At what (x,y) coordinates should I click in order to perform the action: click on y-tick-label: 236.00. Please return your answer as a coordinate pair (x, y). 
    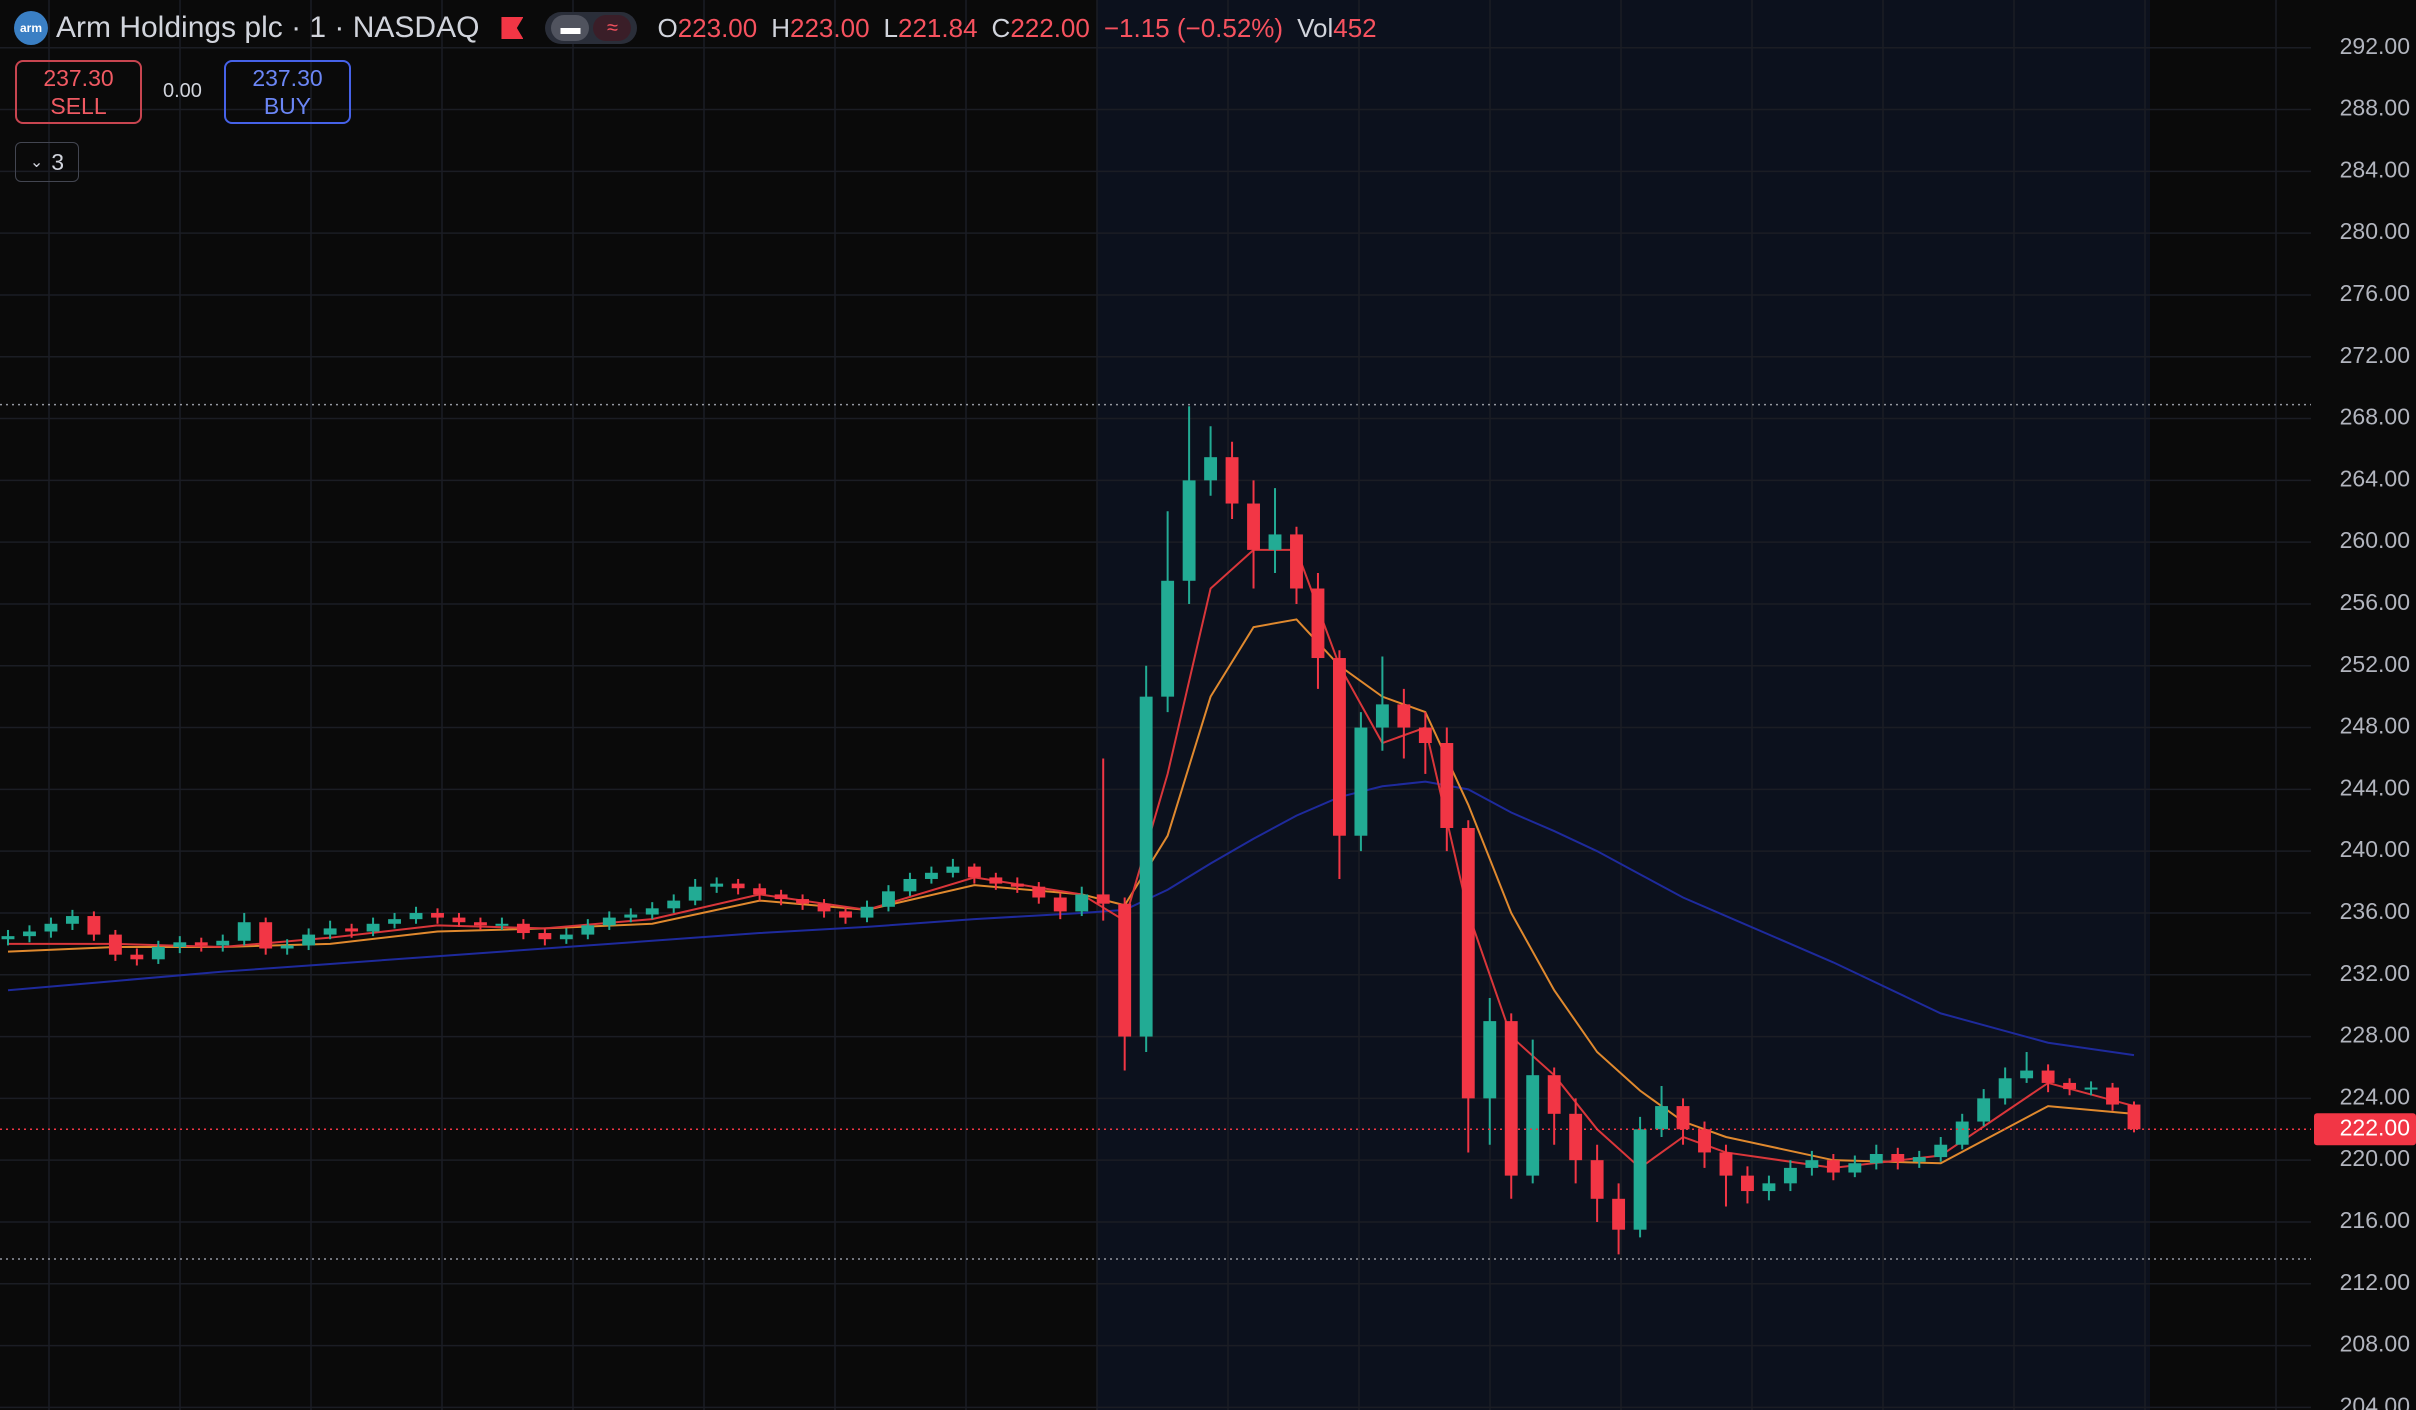
    Looking at the image, I should click on (2375, 911).